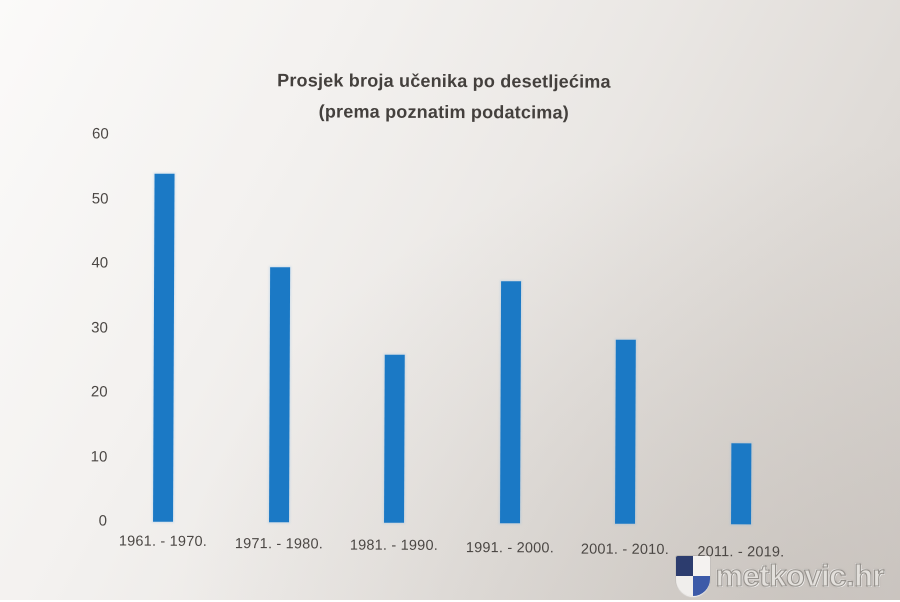 This screenshot has width=900, height=602. Describe the element at coordinates (100, 263) in the screenshot. I see `y-tick-label: 40` at that location.